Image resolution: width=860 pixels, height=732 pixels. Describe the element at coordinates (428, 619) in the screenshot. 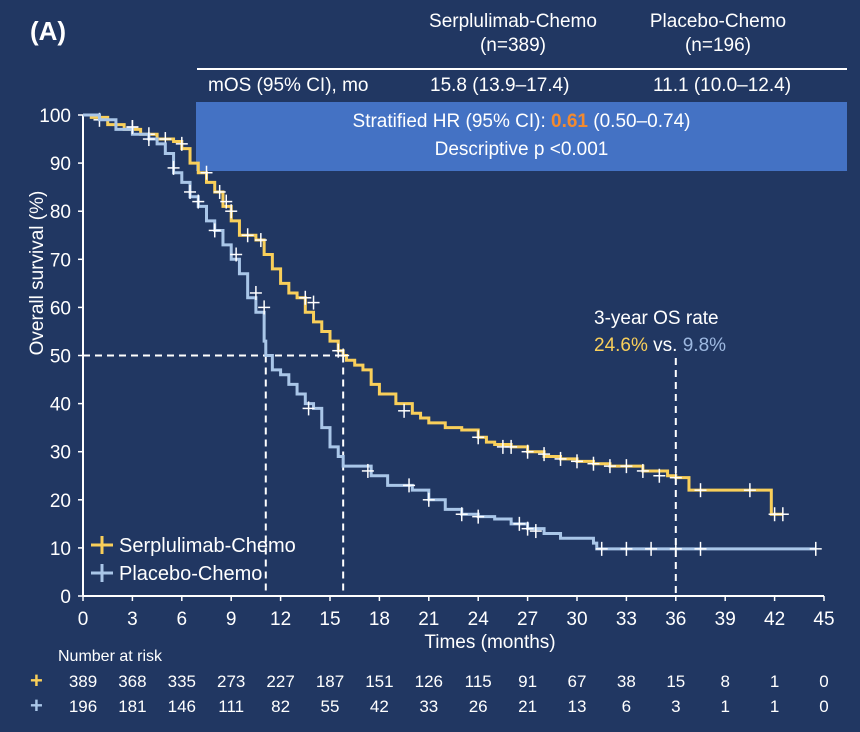

I see `x-tick-label: 21` at that location.